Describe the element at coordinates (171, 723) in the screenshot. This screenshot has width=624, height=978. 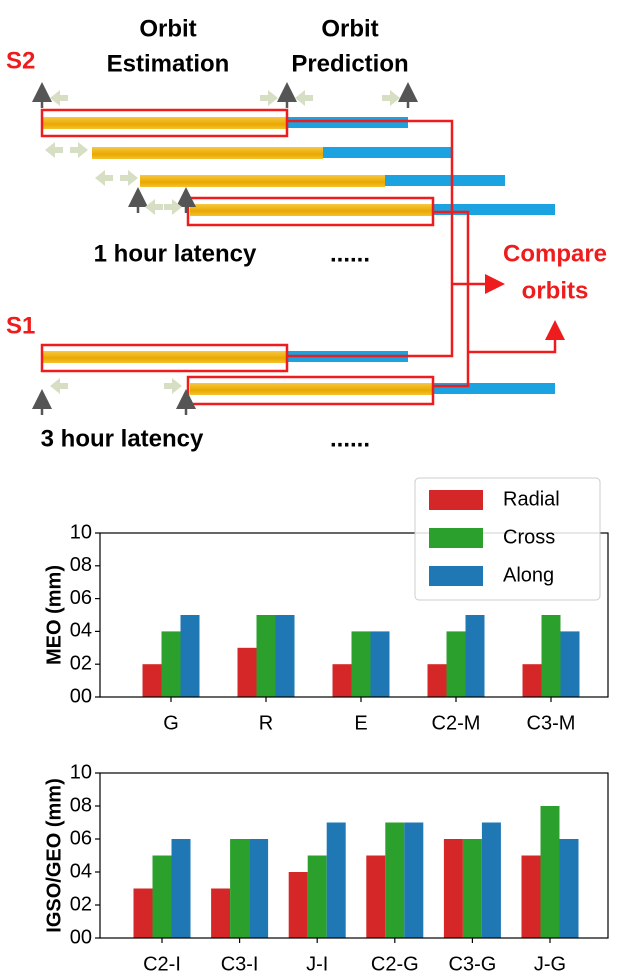
I see `x-tick-label: G` at that location.